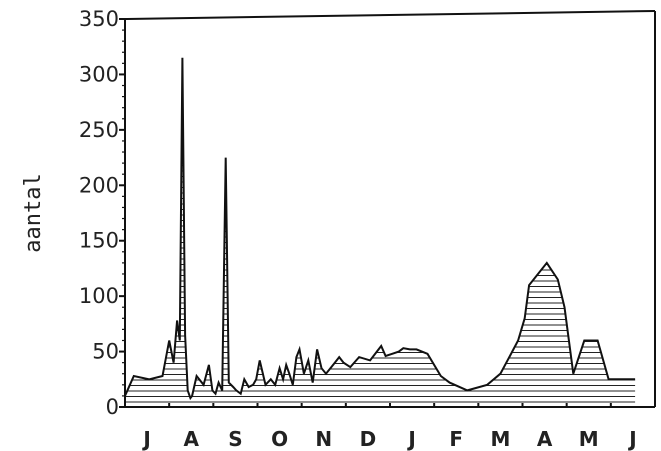 This screenshot has height=451, width=661. What do you see at coordinates (235, 439) in the screenshot?
I see `x-tick-label: S` at bounding box center [235, 439].